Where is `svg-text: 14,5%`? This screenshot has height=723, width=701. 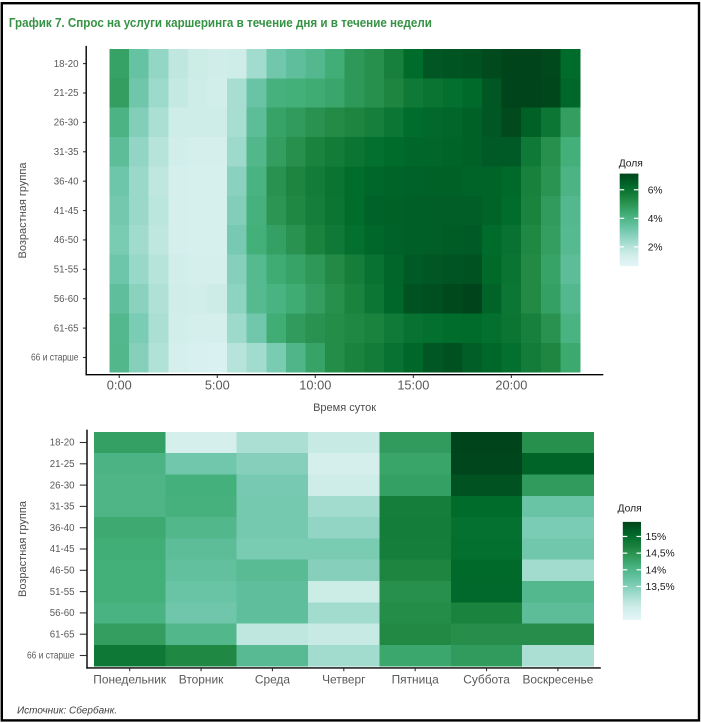
svg-text: 14,5% is located at coordinates (660, 554).